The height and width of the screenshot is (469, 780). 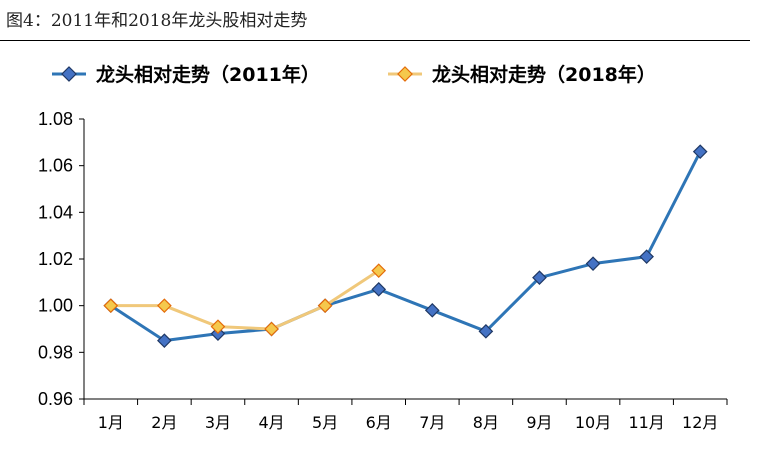 I want to click on y-tick-label: 1.02, so click(x=55, y=259).